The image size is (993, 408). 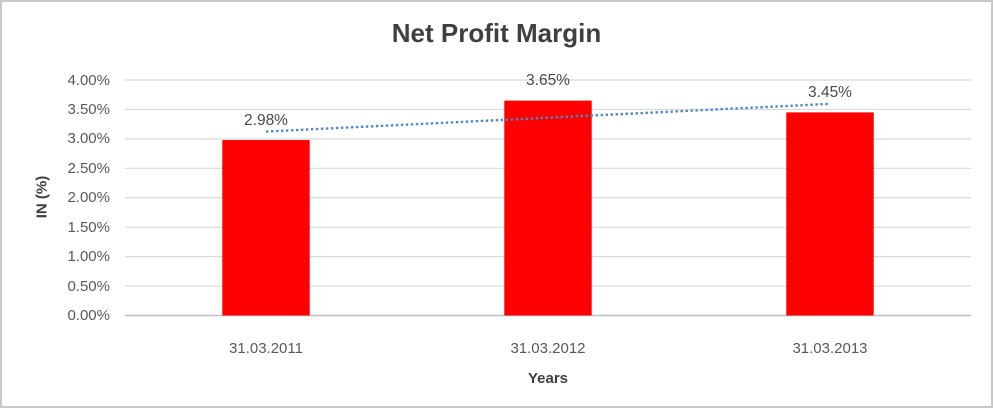 What do you see at coordinates (88, 198) in the screenshot?
I see `y-axis-tick-label: 2.00%` at bounding box center [88, 198].